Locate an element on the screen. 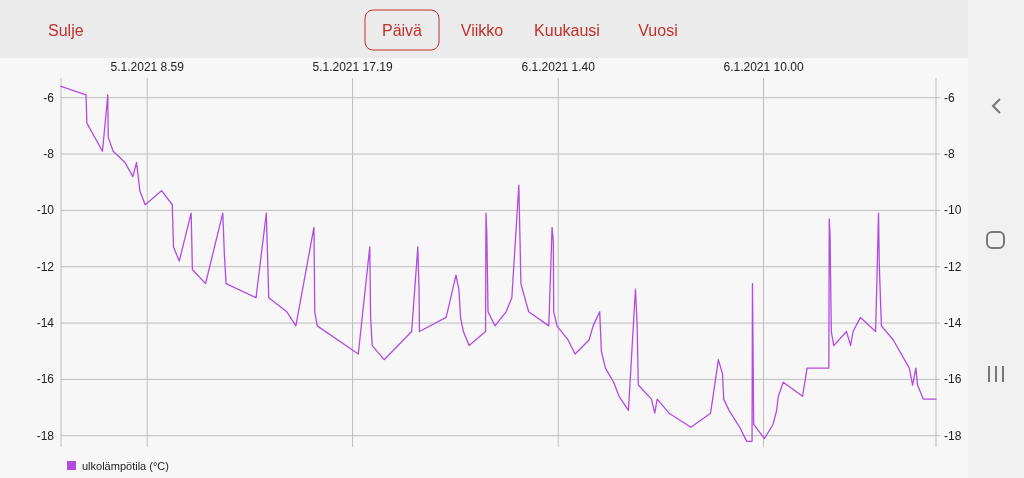 The width and height of the screenshot is (1024, 478). legend-label: ulkolämpötila (°C) is located at coordinates (125, 466).